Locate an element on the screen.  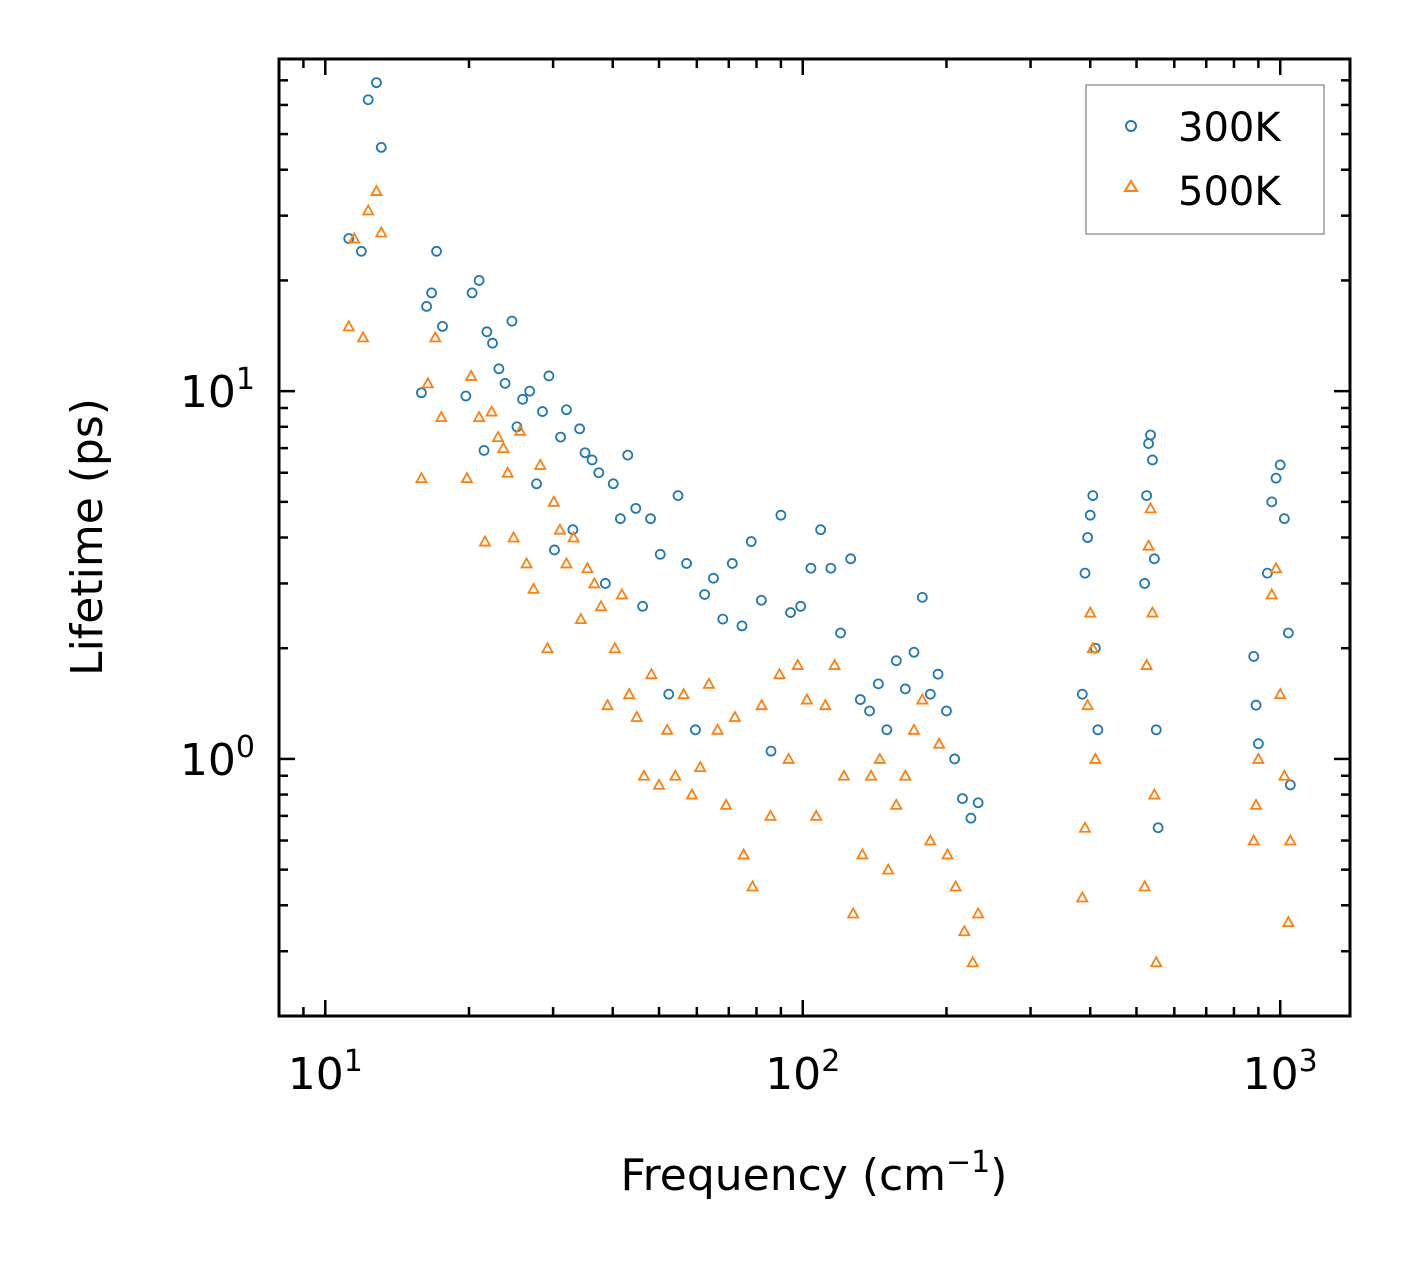
legend-label-500k: 500K is located at coordinates (1230, 192).